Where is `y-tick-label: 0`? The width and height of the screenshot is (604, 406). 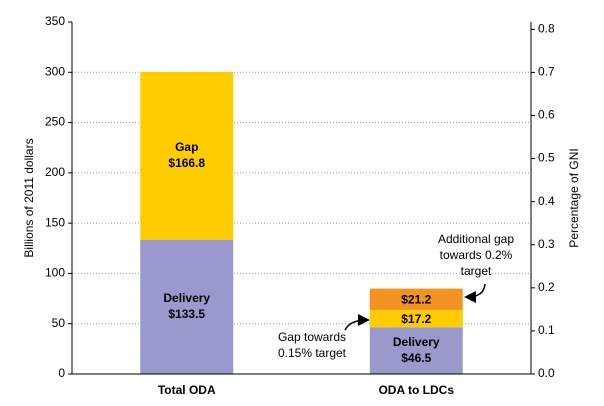
y-tick-label: 0 is located at coordinates (61, 373).